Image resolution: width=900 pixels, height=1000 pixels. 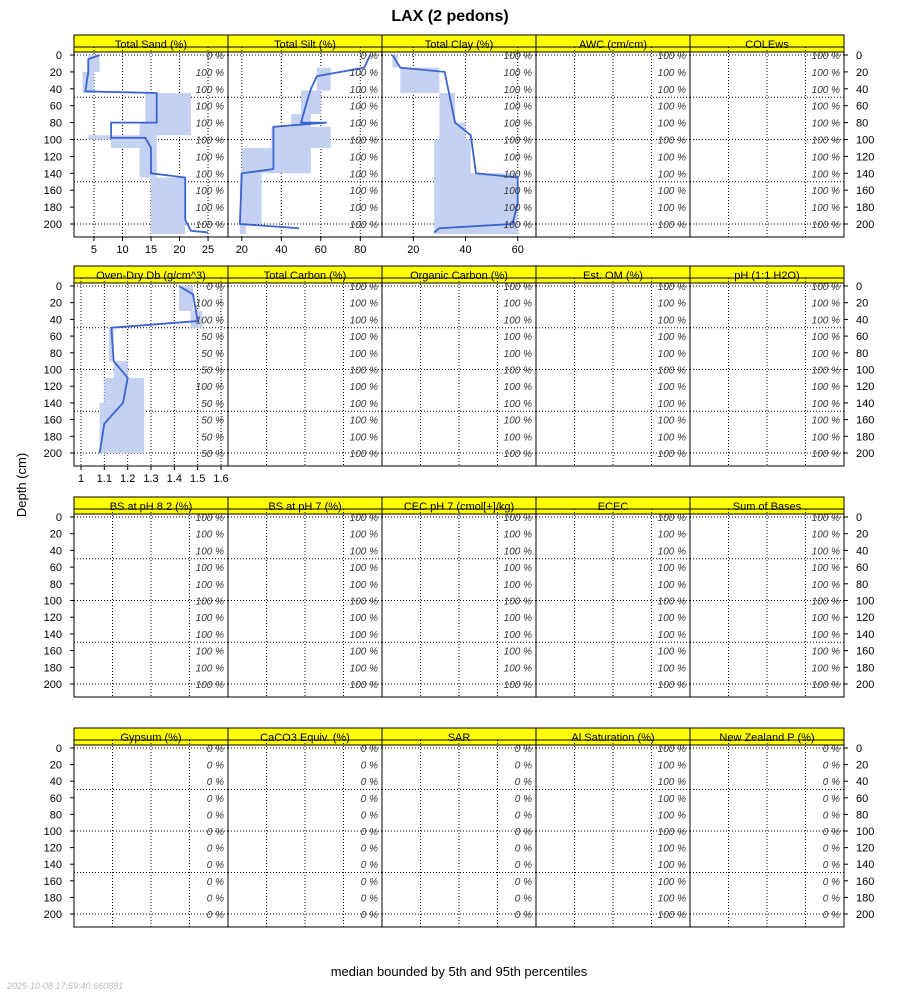 I want to click on depth-tick-label-left: 20, so click(x=56, y=766).